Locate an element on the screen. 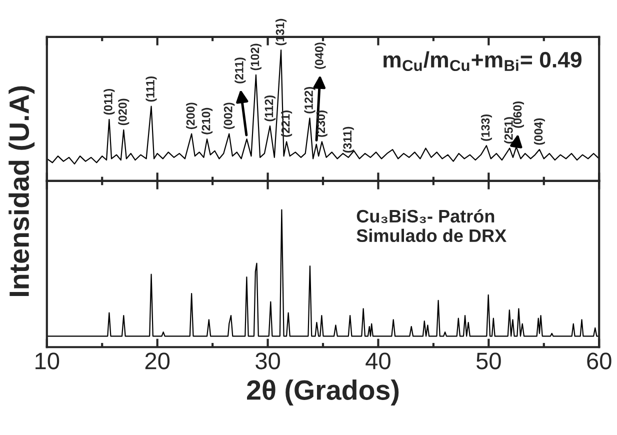 This screenshot has height=435, width=617. x-tick-label: 50 is located at coordinates (488, 361).